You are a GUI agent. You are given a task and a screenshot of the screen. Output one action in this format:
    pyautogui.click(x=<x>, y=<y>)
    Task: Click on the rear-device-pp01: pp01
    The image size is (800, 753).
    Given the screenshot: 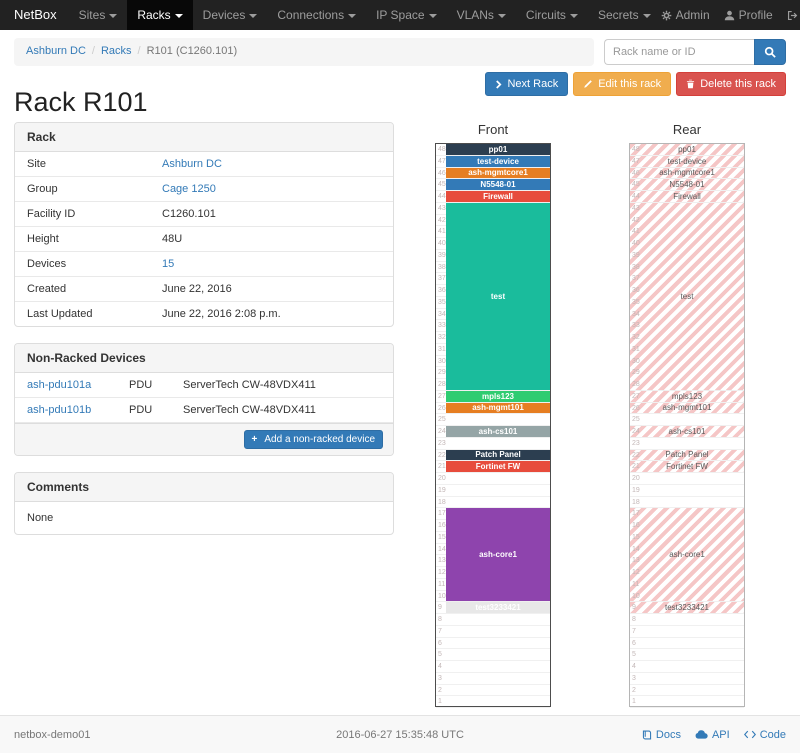 What is the action you would take?
    pyautogui.click(x=687, y=149)
    